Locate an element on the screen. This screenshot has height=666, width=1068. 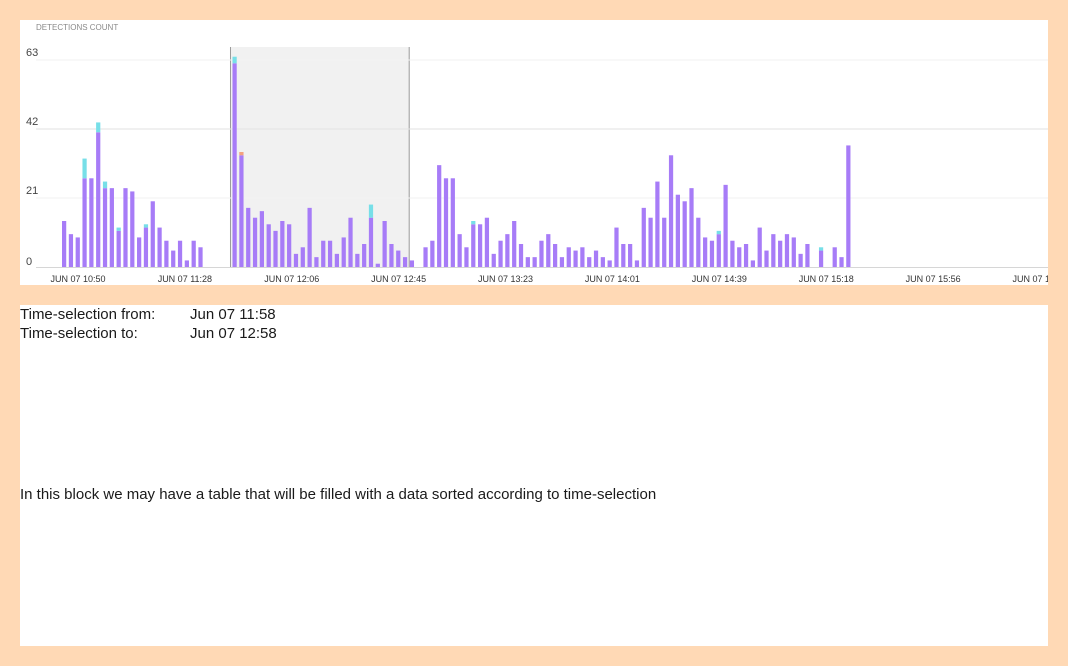
selection-from-value: Jun 07 11:58 is located at coordinates (233, 314).